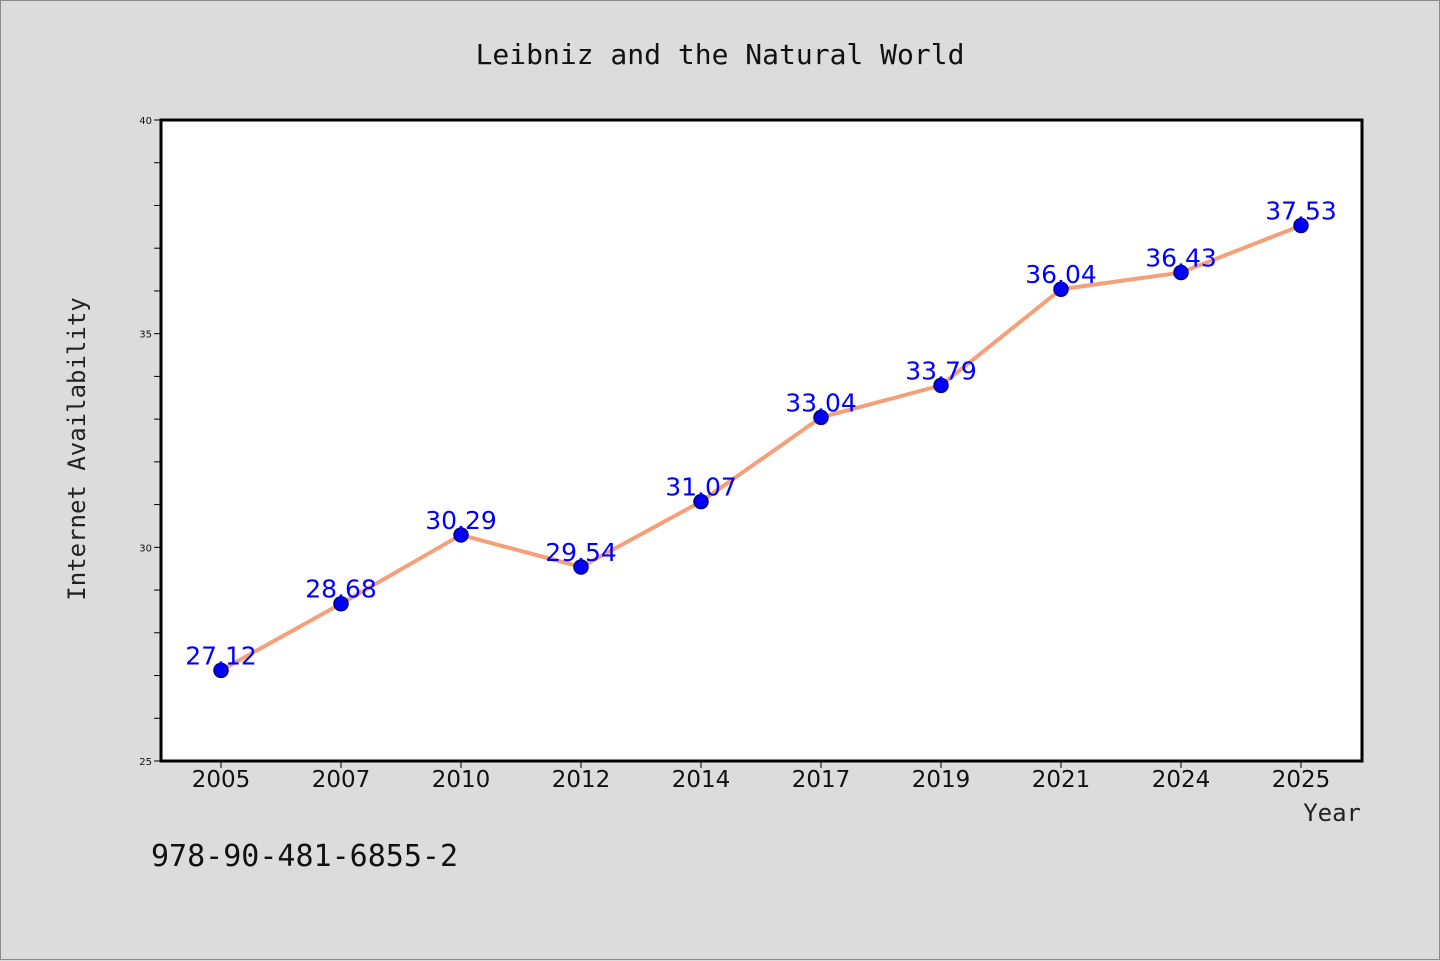 The image size is (1440, 961). What do you see at coordinates (1301, 780) in the screenshot?
I see `x-tick-label: 2025` at bounding box center [1301, 780].